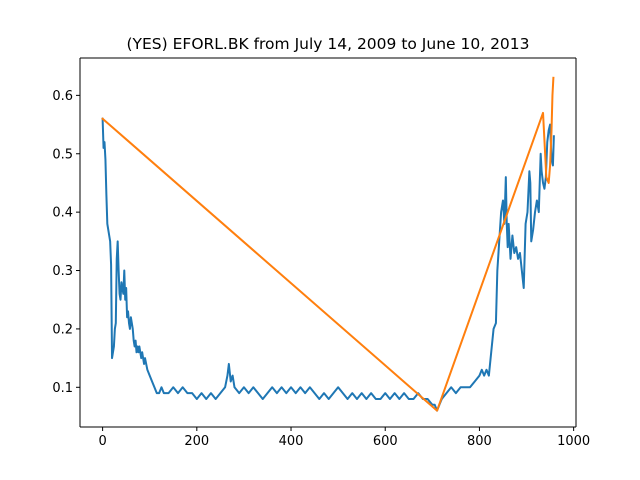 Image resolution: width=640 pixels, height=480 pixels. I want to click on y-tick-label: 0.4, so click(62, 213).